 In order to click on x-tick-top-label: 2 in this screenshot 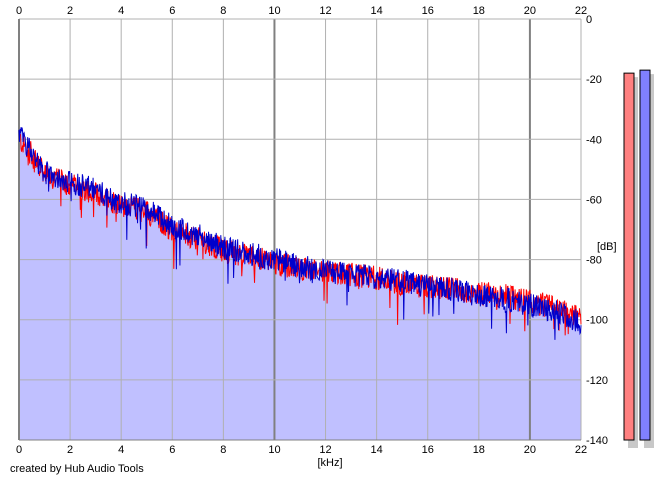, I will do `click(70, 11)`.